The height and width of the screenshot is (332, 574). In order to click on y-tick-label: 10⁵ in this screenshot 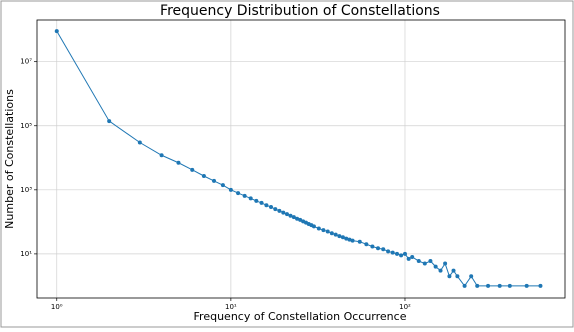, I will do `click(26, 126)`.